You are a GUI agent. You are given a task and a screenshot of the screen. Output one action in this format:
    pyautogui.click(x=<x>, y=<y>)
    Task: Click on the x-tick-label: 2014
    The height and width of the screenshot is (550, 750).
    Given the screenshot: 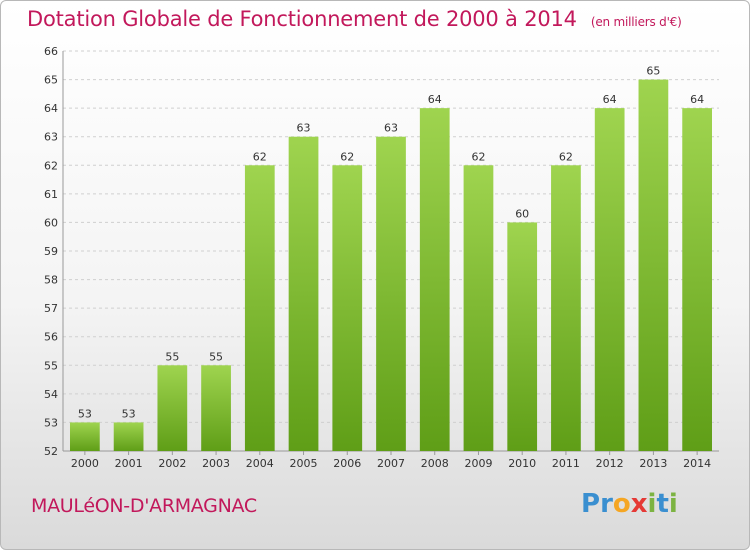 What is the action you would take?
    pyautogui.click(x=697, y=463)
    